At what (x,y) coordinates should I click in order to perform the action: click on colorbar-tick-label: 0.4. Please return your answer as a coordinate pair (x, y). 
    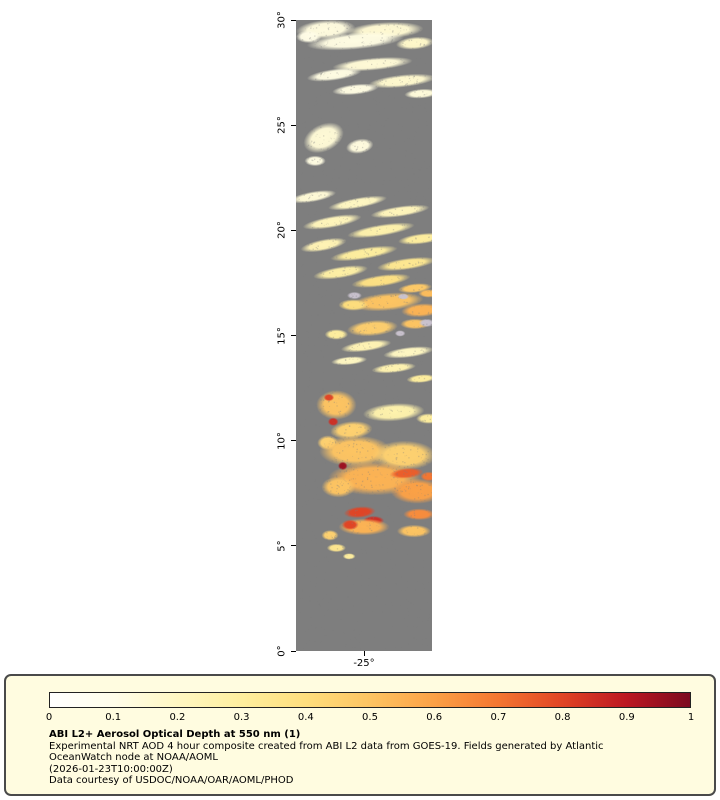
    Looking at the image, I should click on (305, 717).